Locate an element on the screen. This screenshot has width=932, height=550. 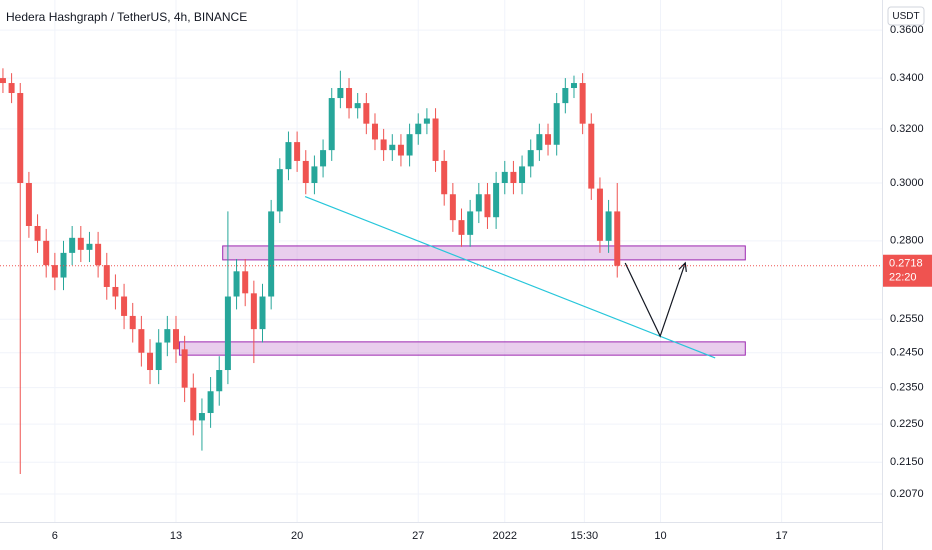
arrow-head is located at coordinates (682, 266).